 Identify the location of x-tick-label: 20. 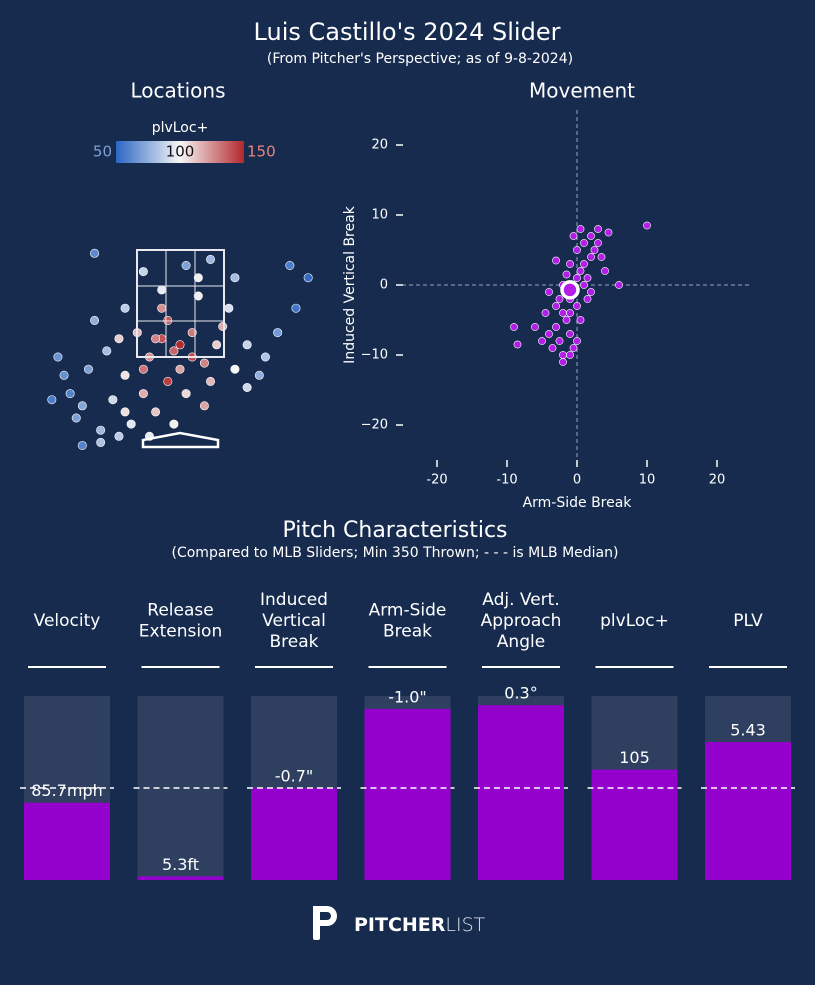
(717, 480).